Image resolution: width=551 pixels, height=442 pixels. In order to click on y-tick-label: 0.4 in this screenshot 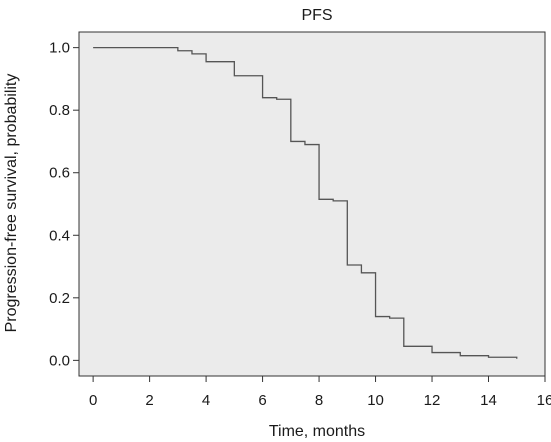, I will do `click(59, 235)`.